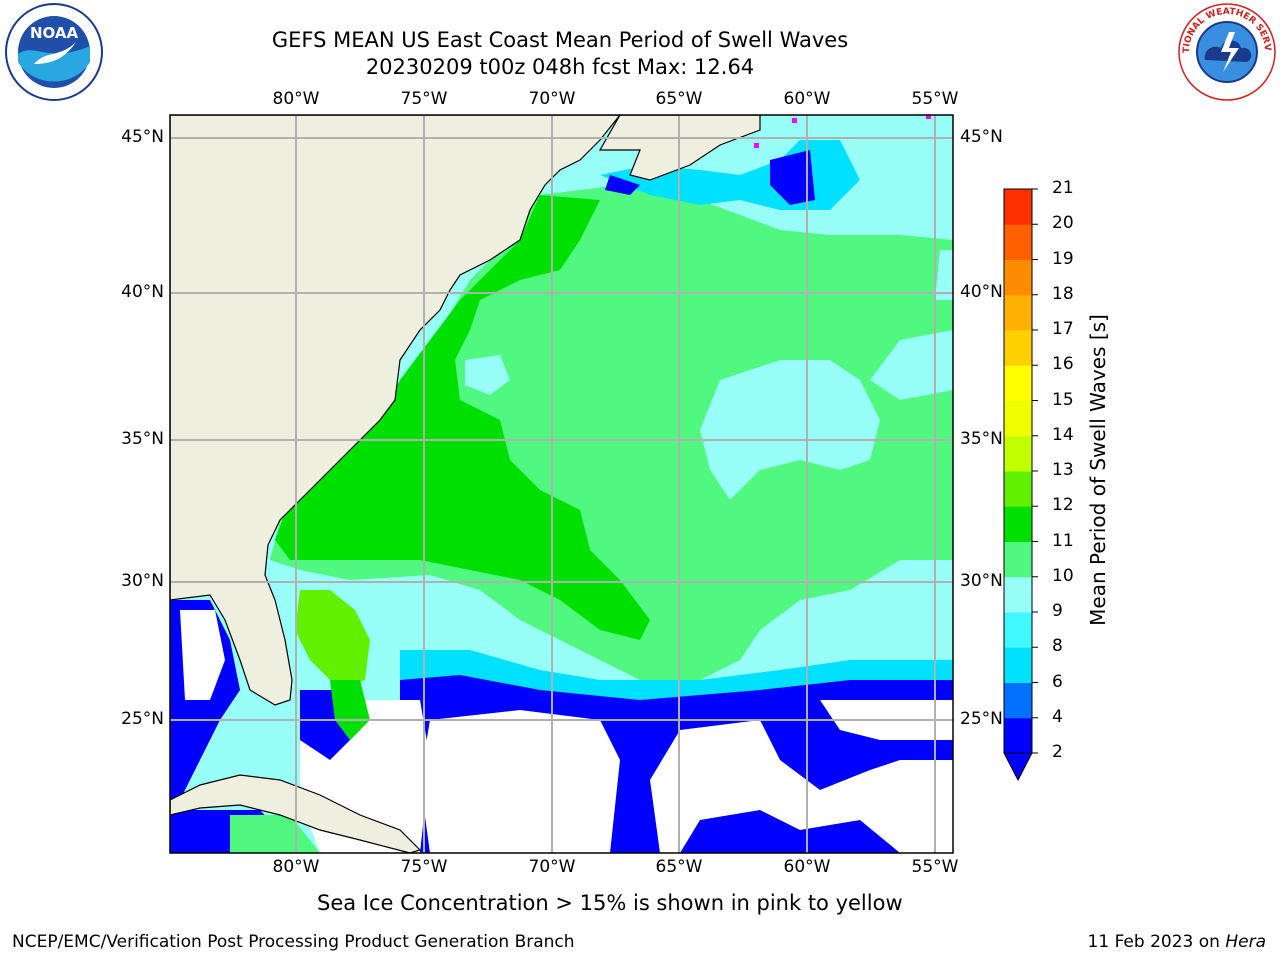 The image size is (1280, 960). What do you see at coordinates (1018, 767) in the screenshot?
I see `colorbar-extend-triangle` at bounding box center [1018, 767].